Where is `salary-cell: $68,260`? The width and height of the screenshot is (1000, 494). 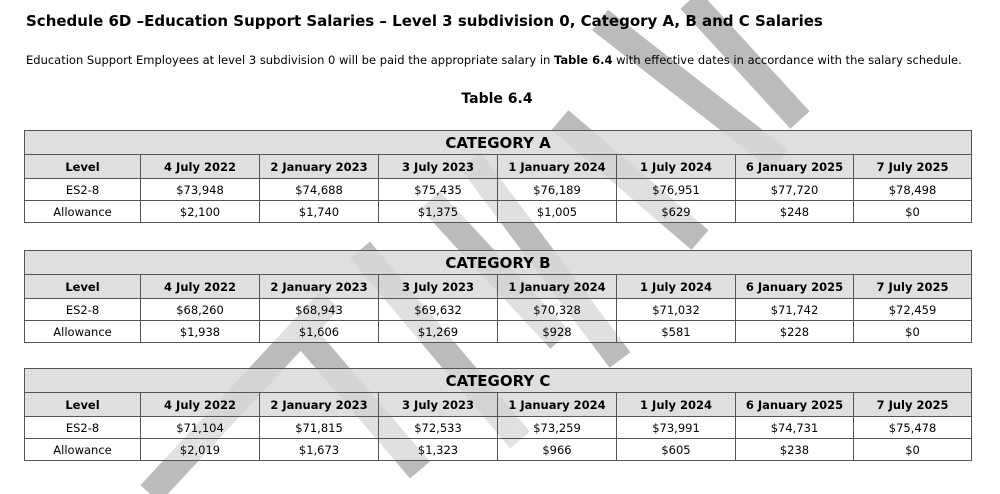 salary-cell: $68,260 is located at coordinates (200, 309).